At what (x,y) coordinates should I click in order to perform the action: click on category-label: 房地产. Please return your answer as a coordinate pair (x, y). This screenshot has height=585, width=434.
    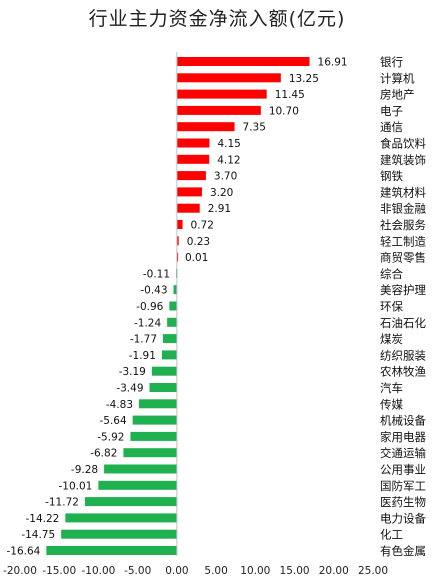
    Looking at the image, I should click on (397, 95).